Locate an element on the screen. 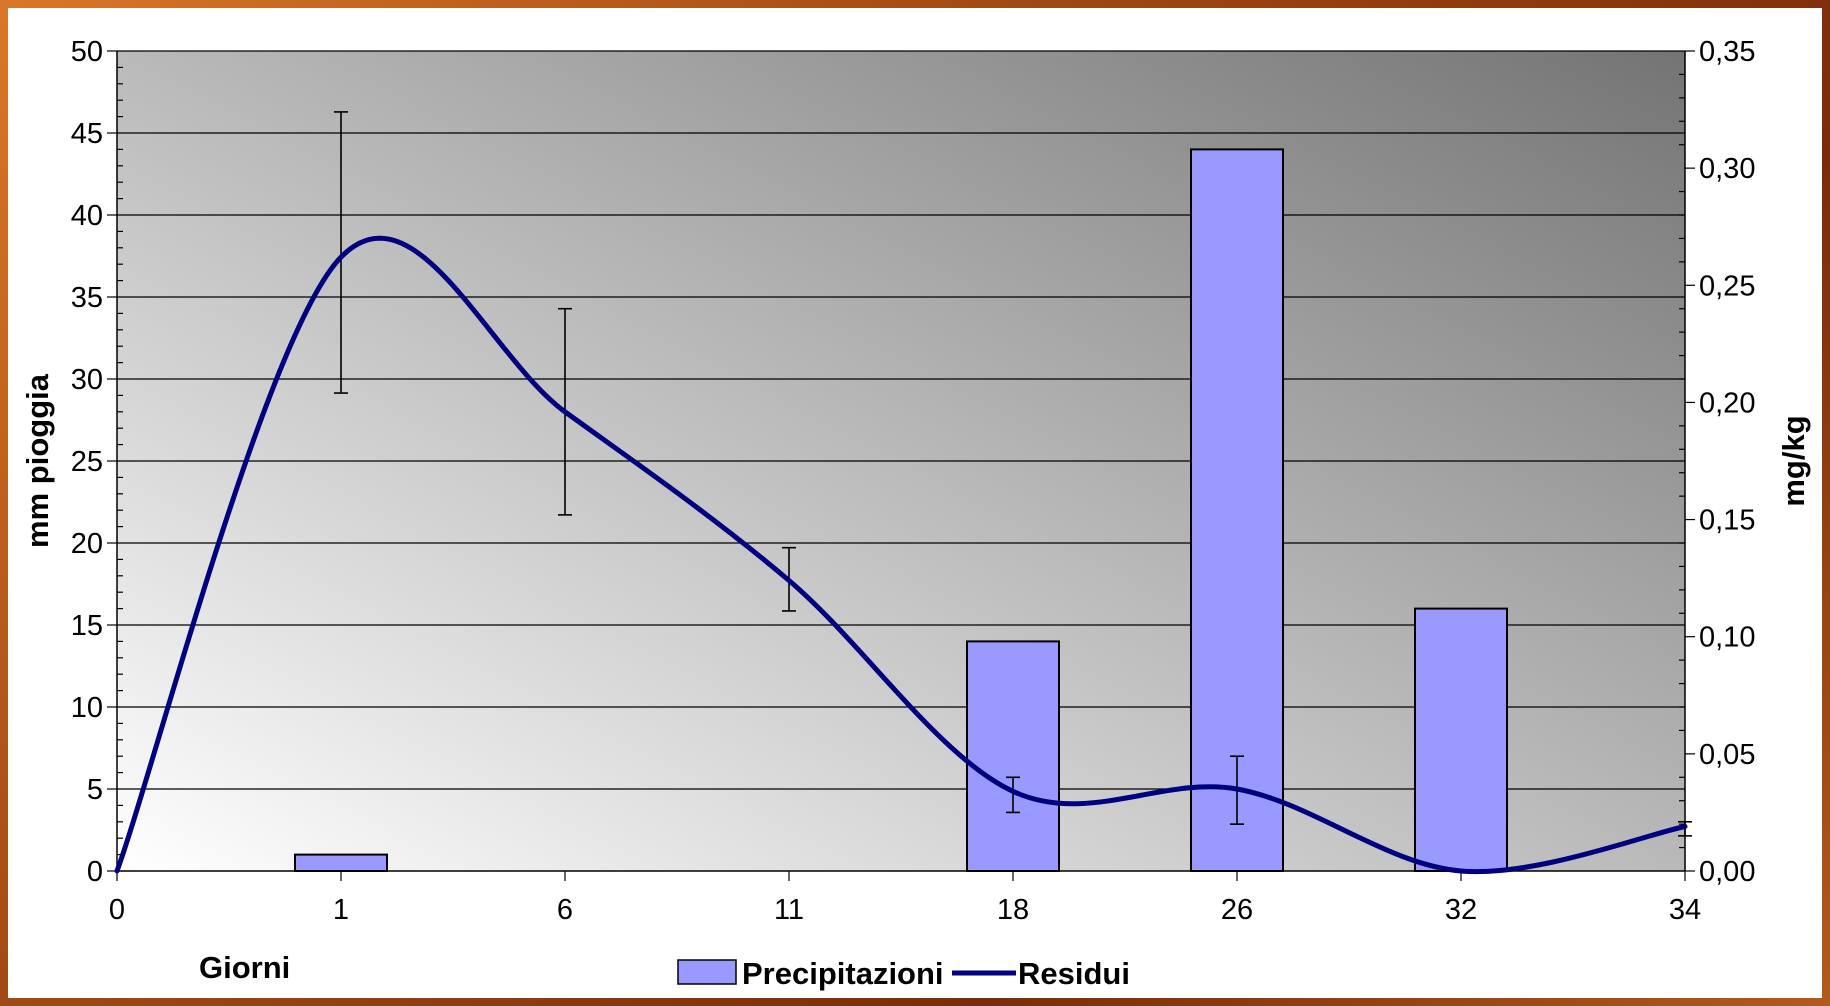 The width and height of the screenshot is (1830, 1006). y-right-tick-label: 0,35 is located at coordinates (1727, 52).